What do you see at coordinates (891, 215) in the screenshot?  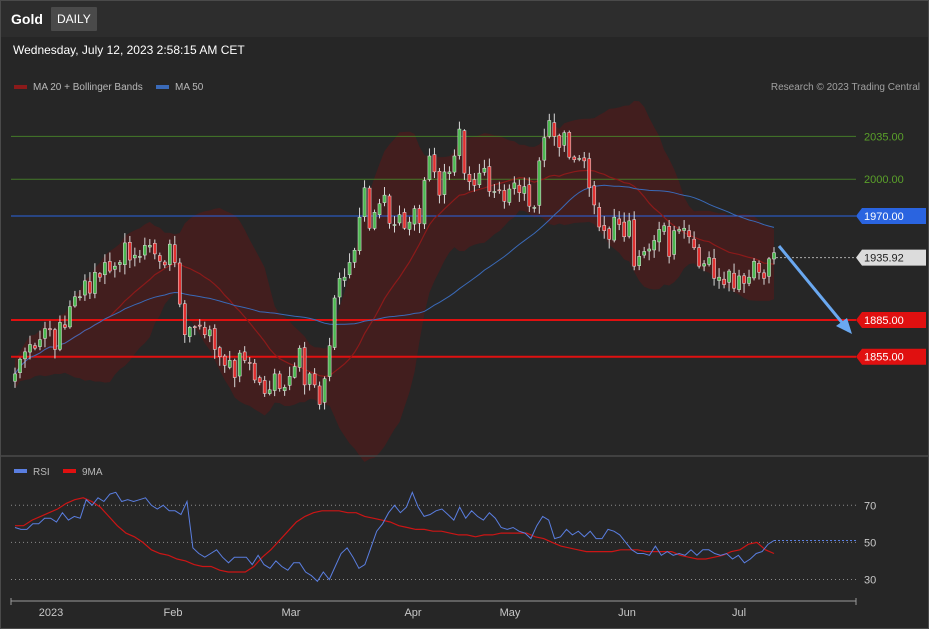 I see `pivot-level-tag` at bounding box center [891, 215].